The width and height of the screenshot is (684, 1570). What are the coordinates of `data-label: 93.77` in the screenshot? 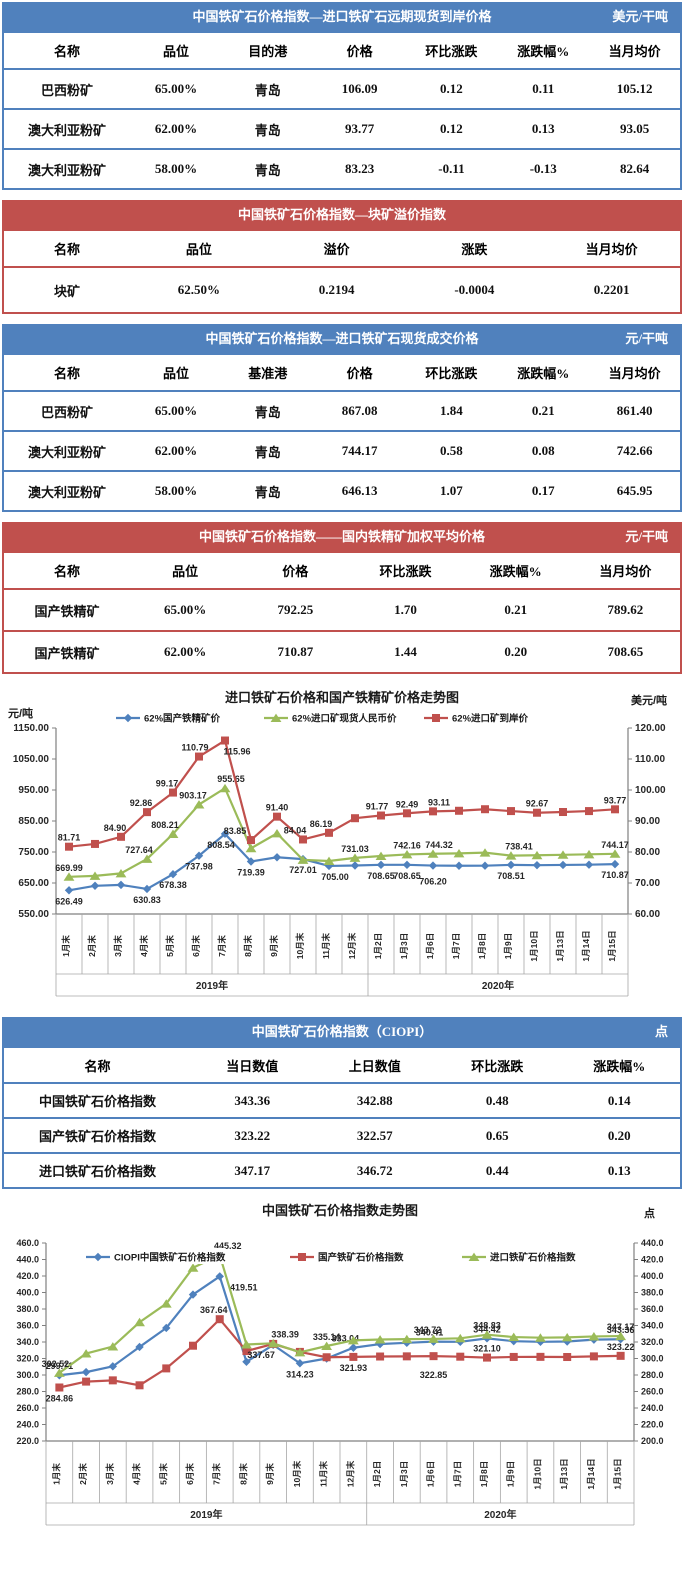 It's located at (615, 800).